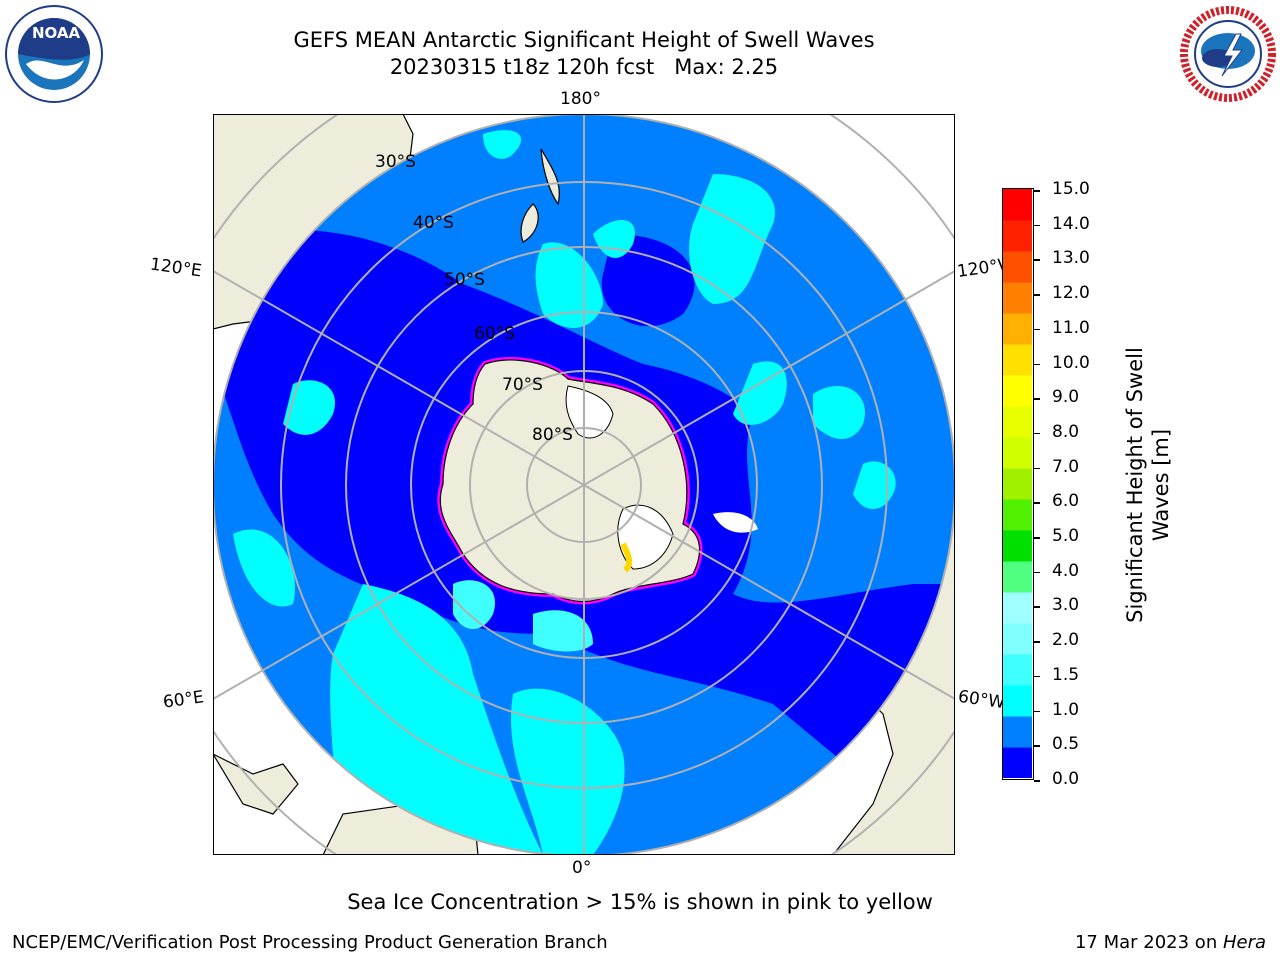 The height and width of the screenshot is (960, 1280). Describe the element at coordinates (183, 700) in the screenshot. I see `lon-label-60e: 60°E` at that location.